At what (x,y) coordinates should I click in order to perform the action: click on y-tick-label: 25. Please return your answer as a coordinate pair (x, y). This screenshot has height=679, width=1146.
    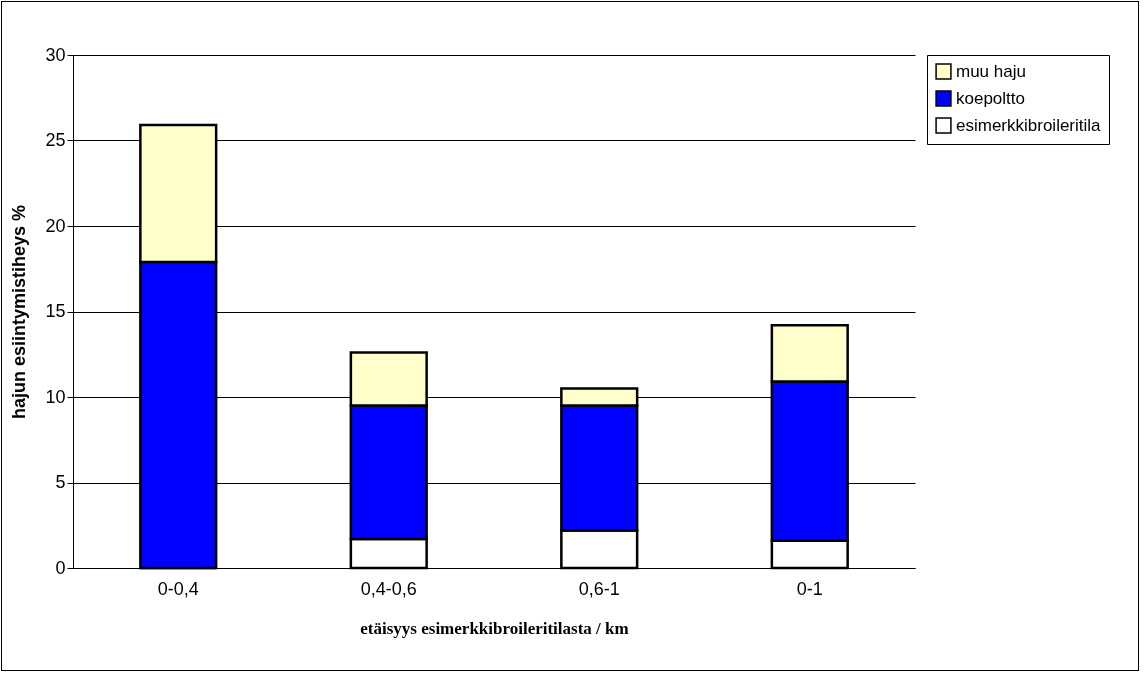
    Looking at the image, I should click on (55, 140).